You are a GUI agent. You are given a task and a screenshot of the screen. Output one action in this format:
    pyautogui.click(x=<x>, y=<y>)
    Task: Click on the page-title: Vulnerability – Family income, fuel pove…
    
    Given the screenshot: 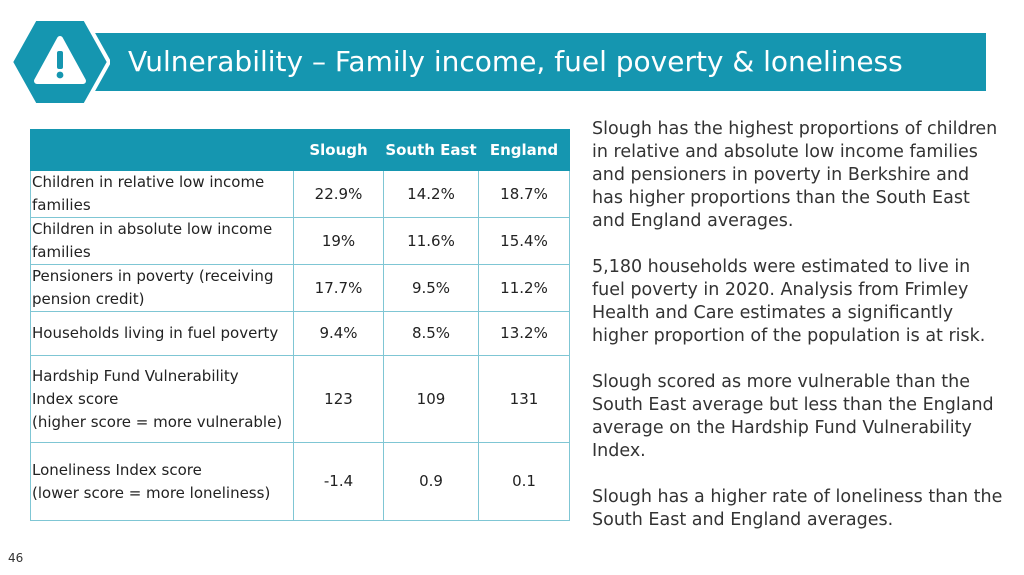 What is the action you would take?
    pyautogui.click(x=515, y=61)
    